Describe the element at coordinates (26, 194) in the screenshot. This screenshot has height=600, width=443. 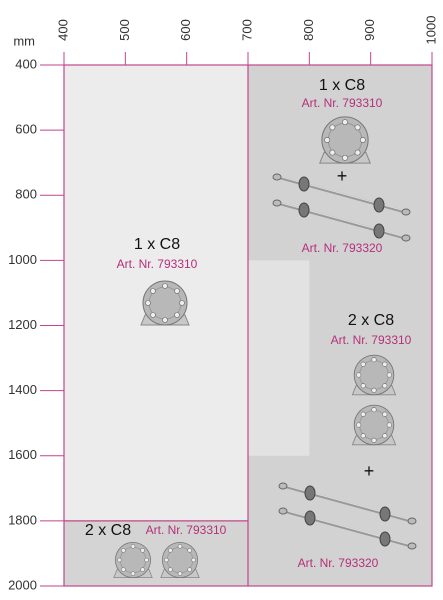
I see `y-tick-label: 800` at that location.